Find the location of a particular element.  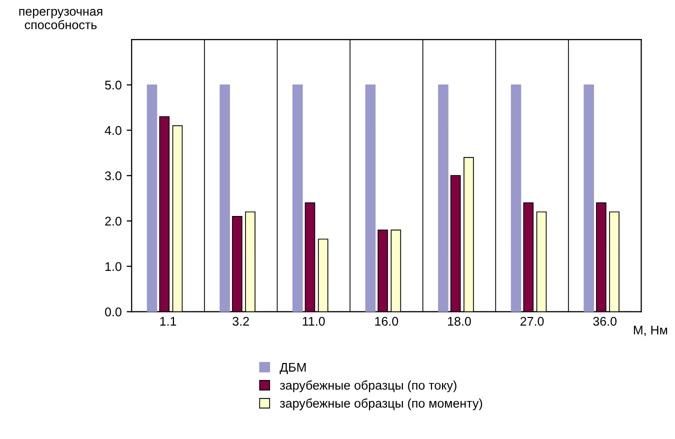

x-tick-label: 36.0 is located at coordinates (605, 321).